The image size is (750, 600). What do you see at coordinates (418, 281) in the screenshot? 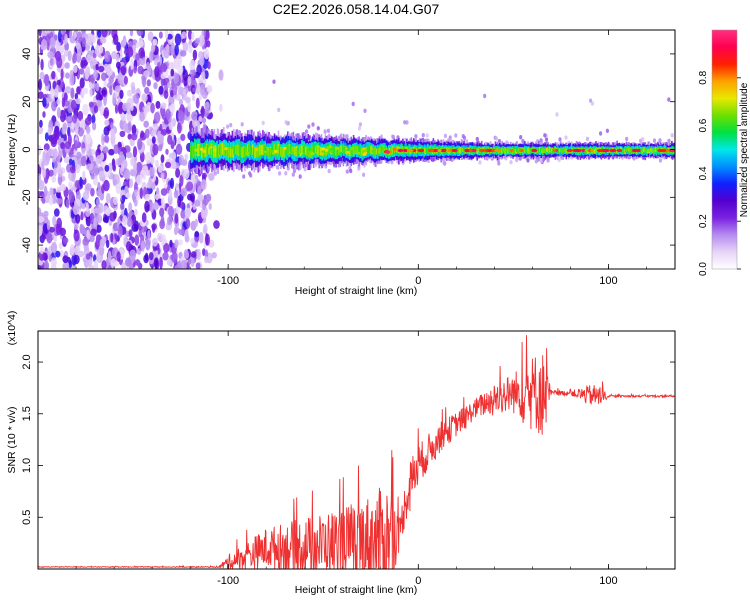
I see `x-tick-label: 0` at bounding box center [418, 281].